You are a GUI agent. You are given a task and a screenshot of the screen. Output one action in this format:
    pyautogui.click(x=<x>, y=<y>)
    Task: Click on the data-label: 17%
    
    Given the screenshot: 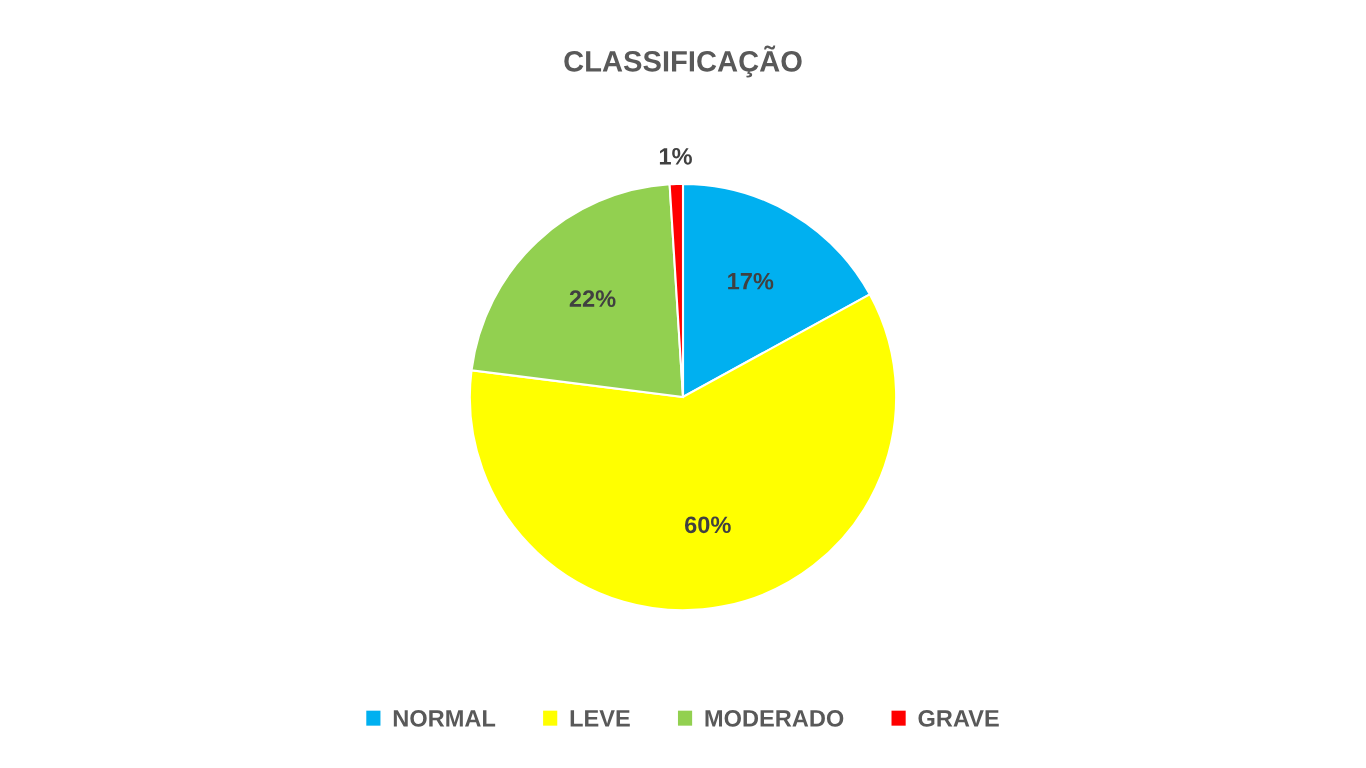 What is the action you would take?
    pyautogui.click(x=751, y=281)
    